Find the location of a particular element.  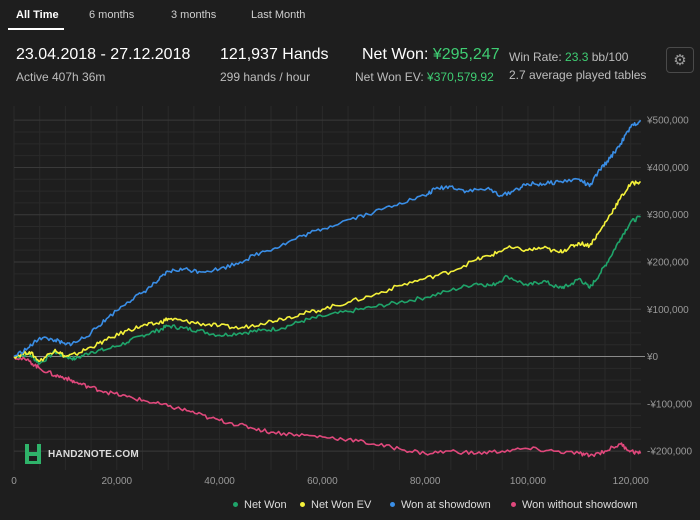

legend-net-won-label: Net Won is located at coordinates (265, 505).